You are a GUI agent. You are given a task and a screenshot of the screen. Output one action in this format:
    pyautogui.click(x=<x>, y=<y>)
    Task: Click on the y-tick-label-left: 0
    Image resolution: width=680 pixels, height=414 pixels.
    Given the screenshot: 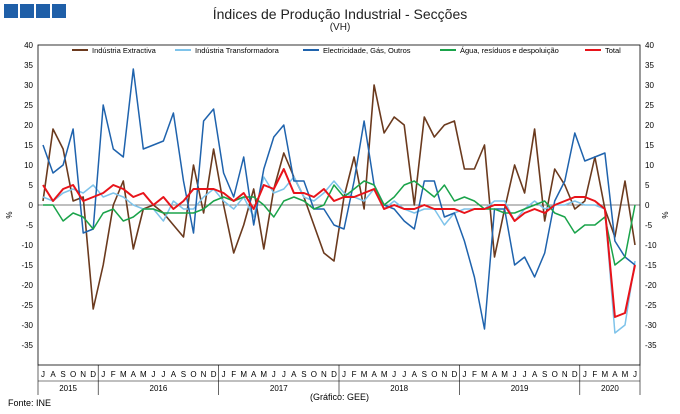 What is the action you would take?
    pyautogui.click(x=31, y=205)
    